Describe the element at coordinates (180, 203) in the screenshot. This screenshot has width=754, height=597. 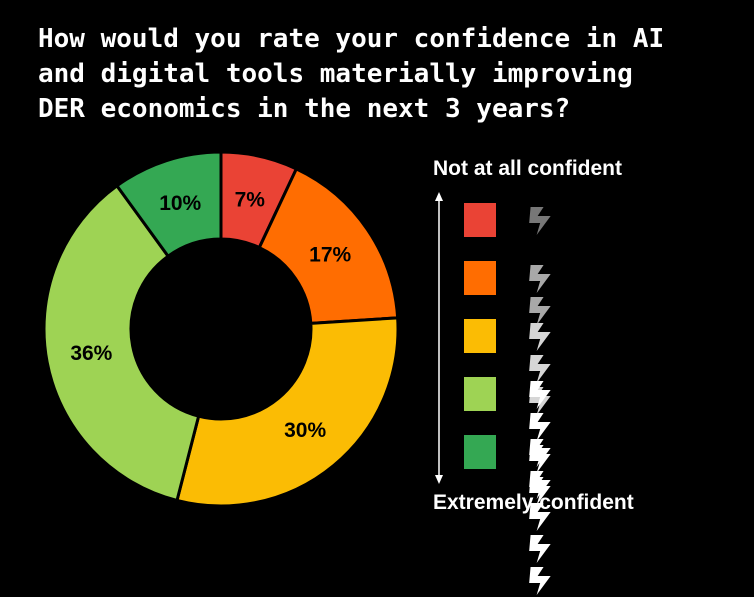
I see `slice-label-5: 10%` at that location.